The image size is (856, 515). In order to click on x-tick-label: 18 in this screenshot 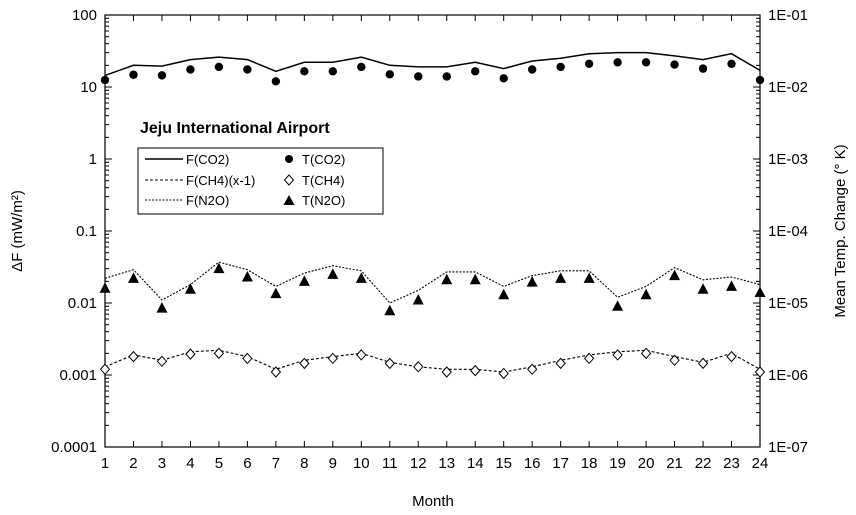, I will do `click(589, 463)`.